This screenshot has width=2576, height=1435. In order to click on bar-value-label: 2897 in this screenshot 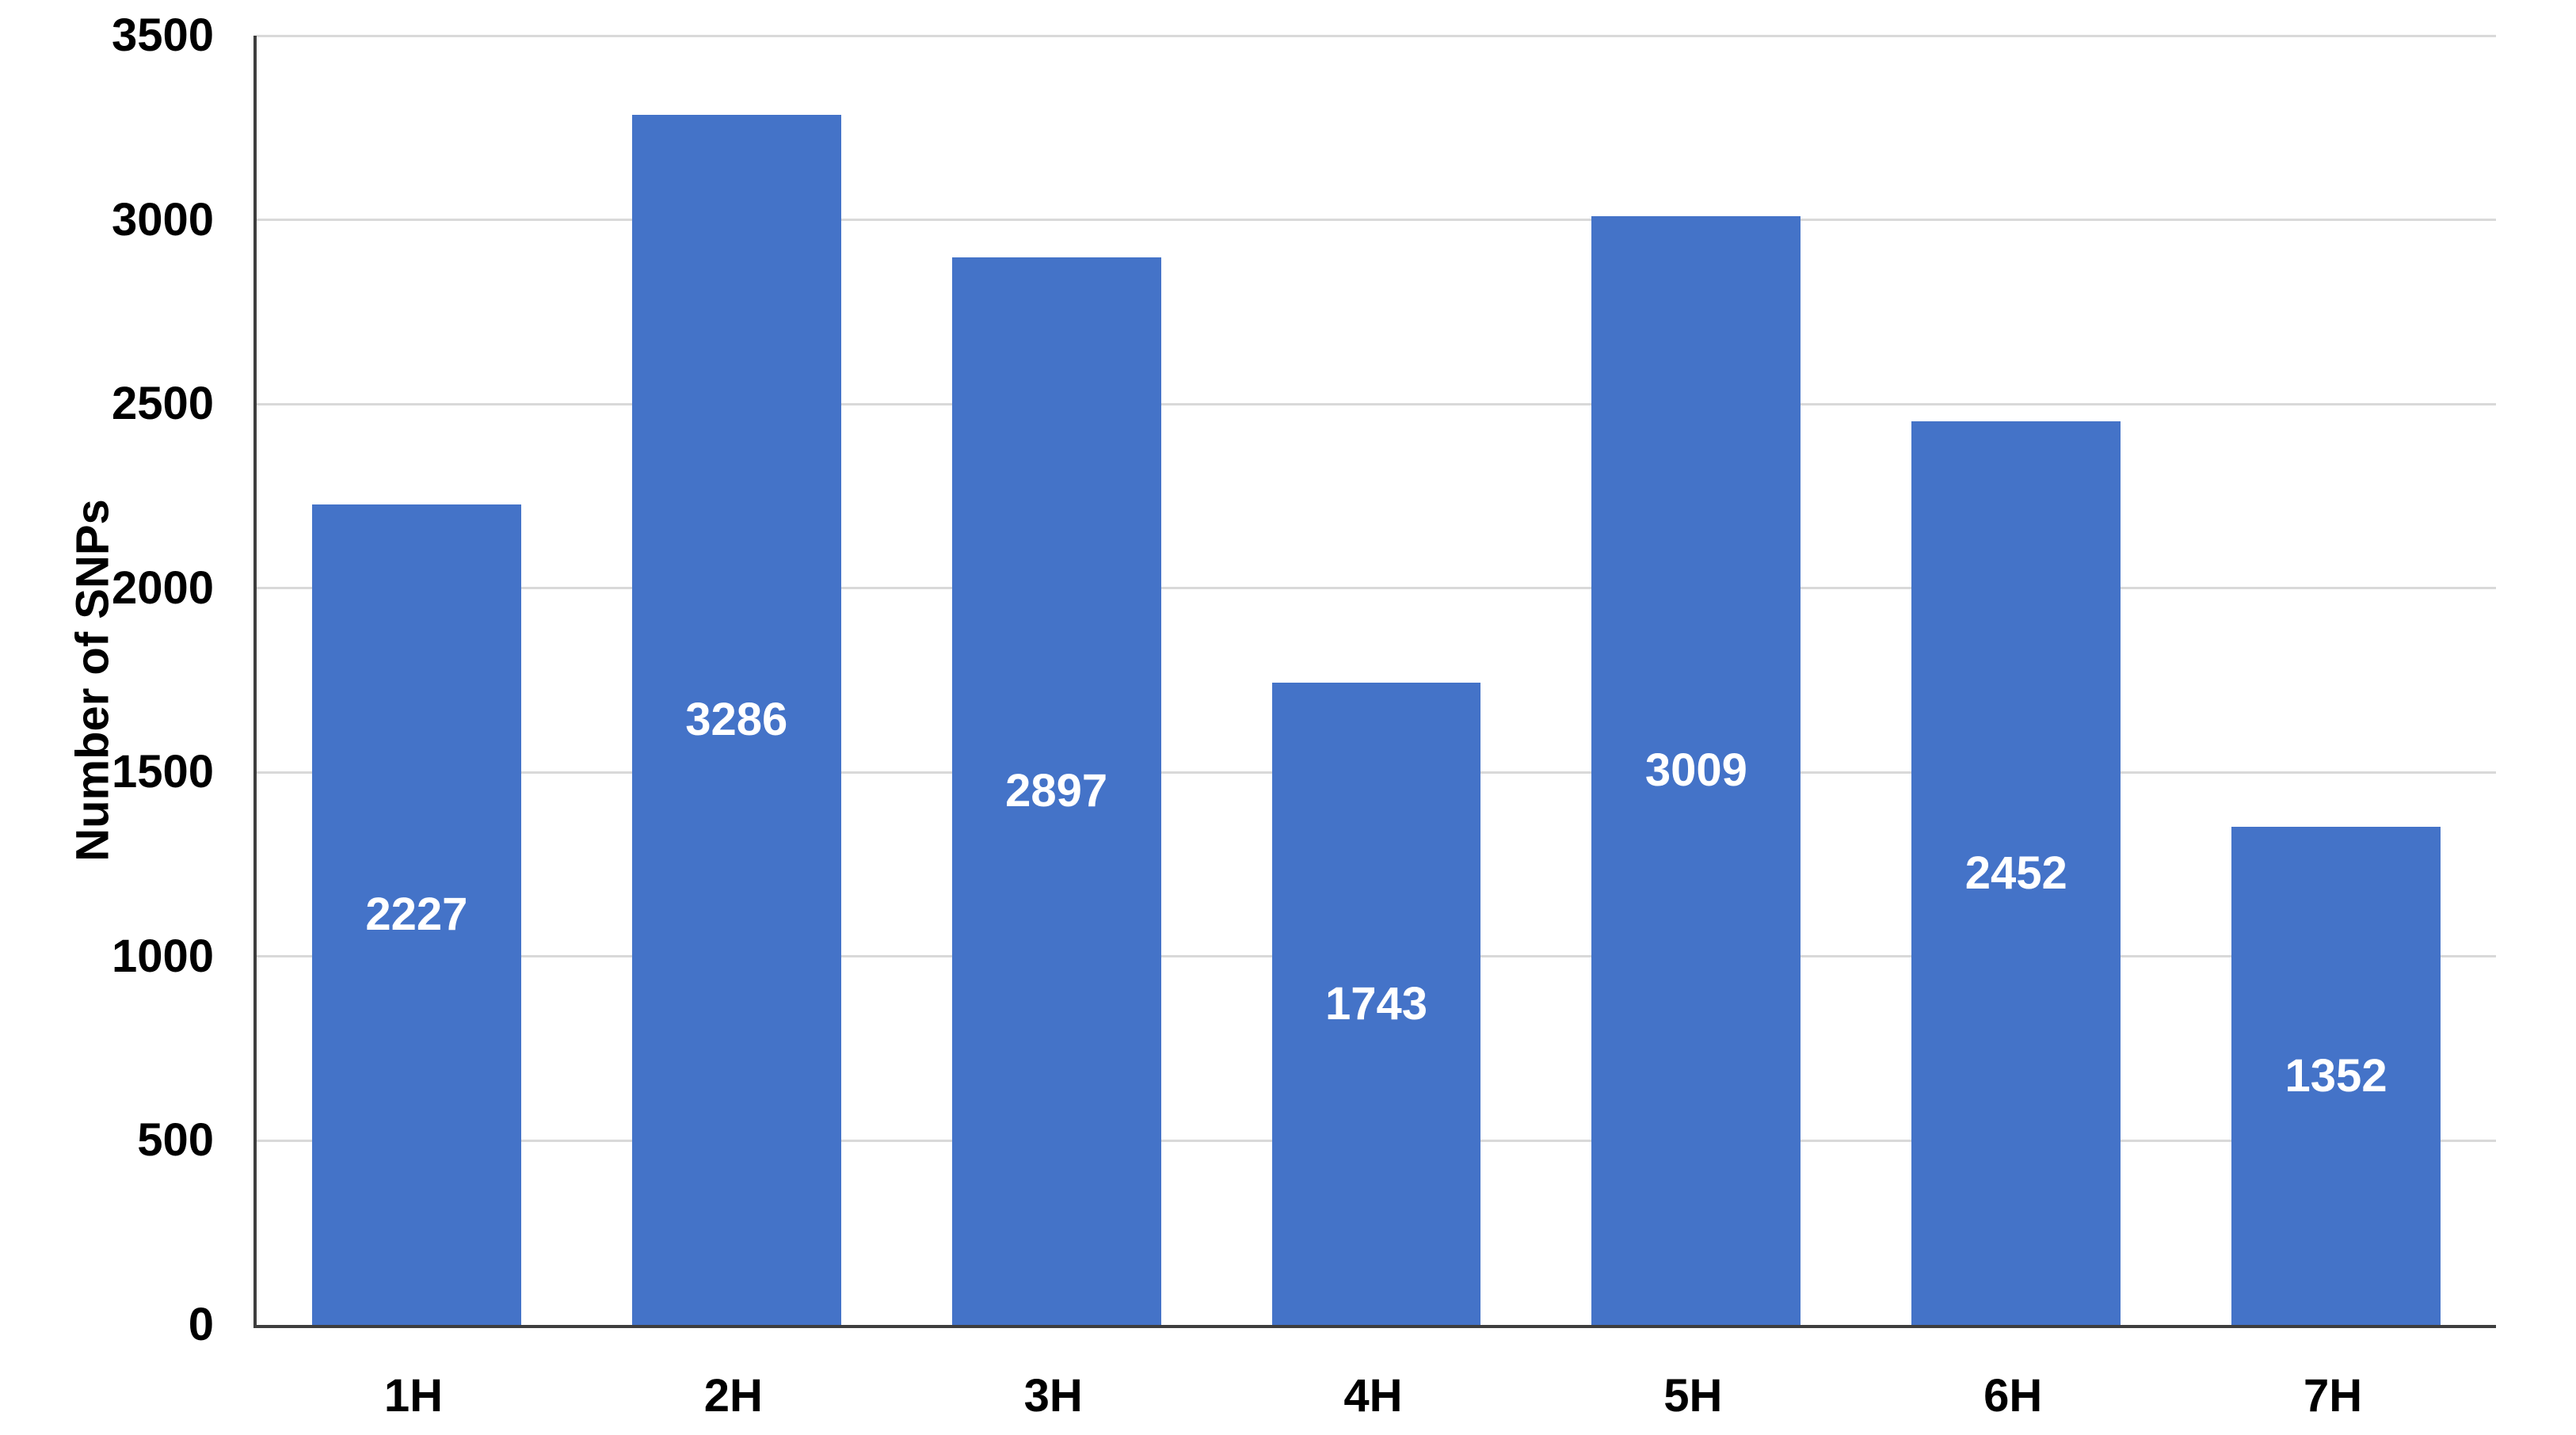, I will do `click(1057, 791)`.